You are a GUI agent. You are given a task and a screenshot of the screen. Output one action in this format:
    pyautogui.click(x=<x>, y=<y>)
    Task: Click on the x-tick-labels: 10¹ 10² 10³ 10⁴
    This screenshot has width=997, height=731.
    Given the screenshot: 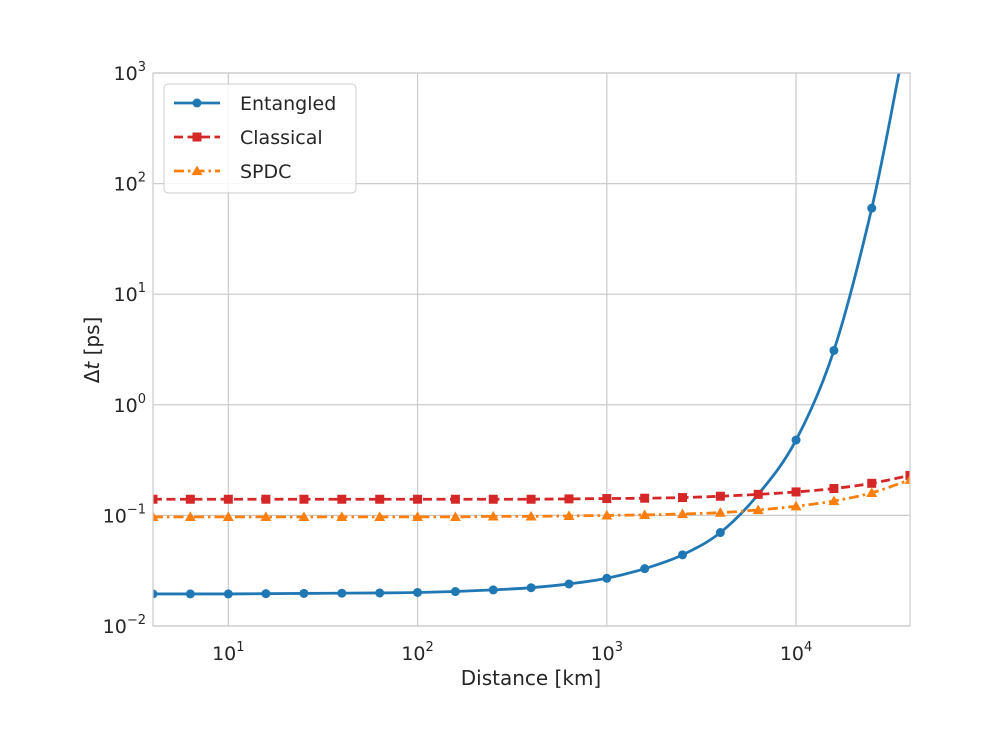 What is the action you would take?
    pyautogui.click(x=512, y=652)
    